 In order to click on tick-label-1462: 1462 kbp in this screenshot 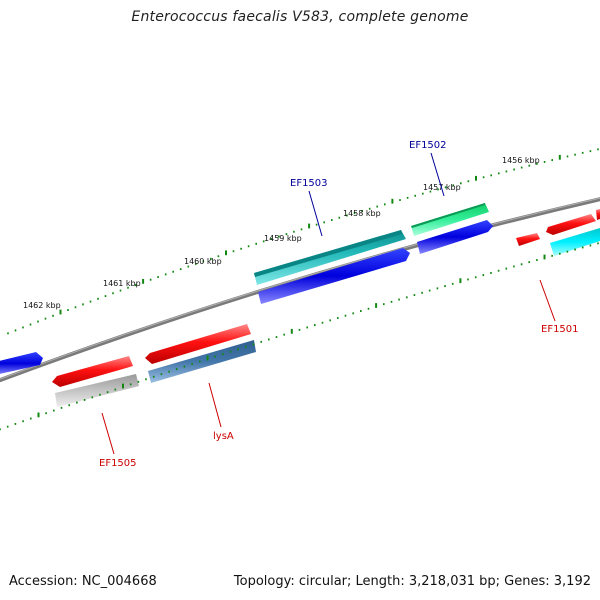, I will do `click(42, 305)`.